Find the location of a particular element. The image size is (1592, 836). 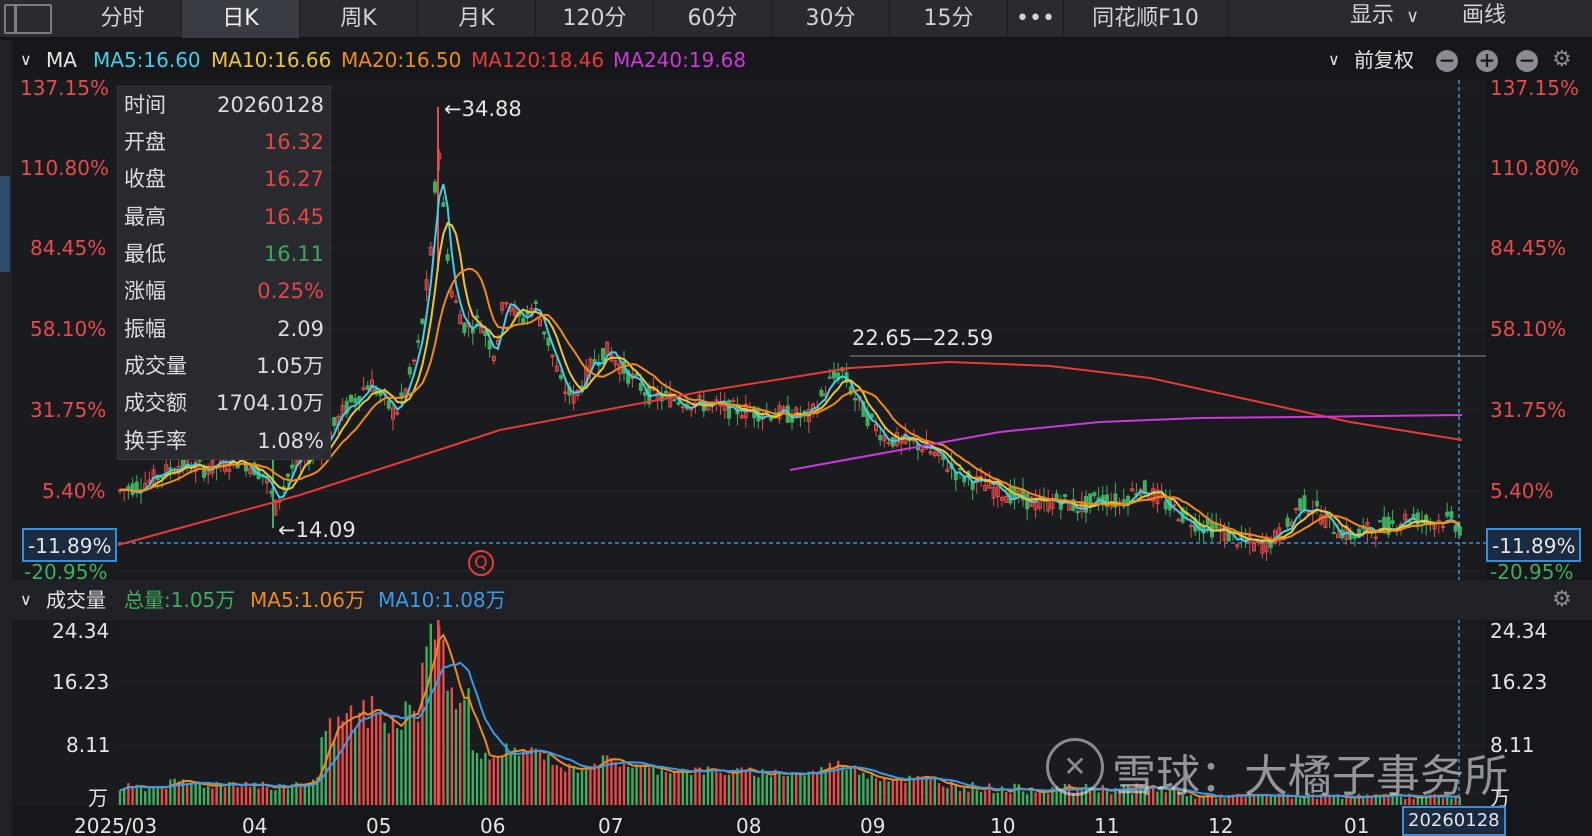

tab-weekly-k: 周K is located at coordinates (359, 19).